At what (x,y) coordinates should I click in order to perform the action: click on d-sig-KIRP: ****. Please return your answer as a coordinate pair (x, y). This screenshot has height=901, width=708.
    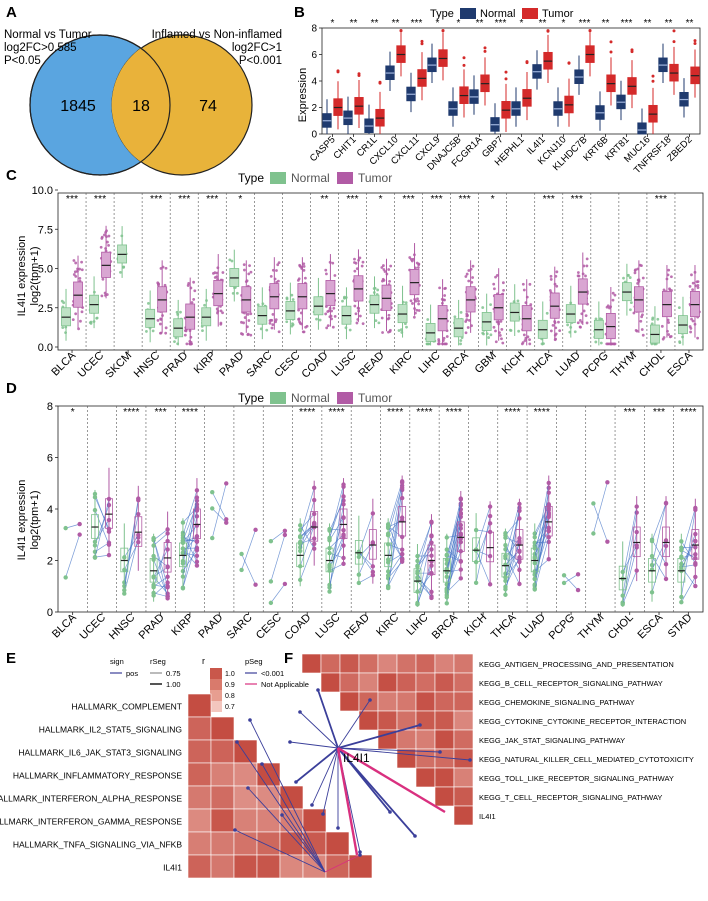
    Looking at the image, I should click on (190, 412).